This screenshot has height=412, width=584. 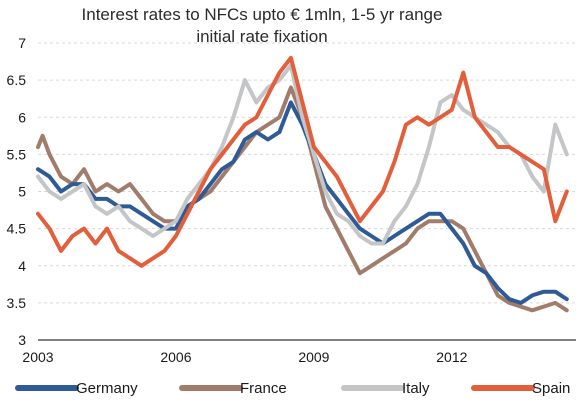 I want to click on y-tick-label: 6.5, so click(x=17, y=80).